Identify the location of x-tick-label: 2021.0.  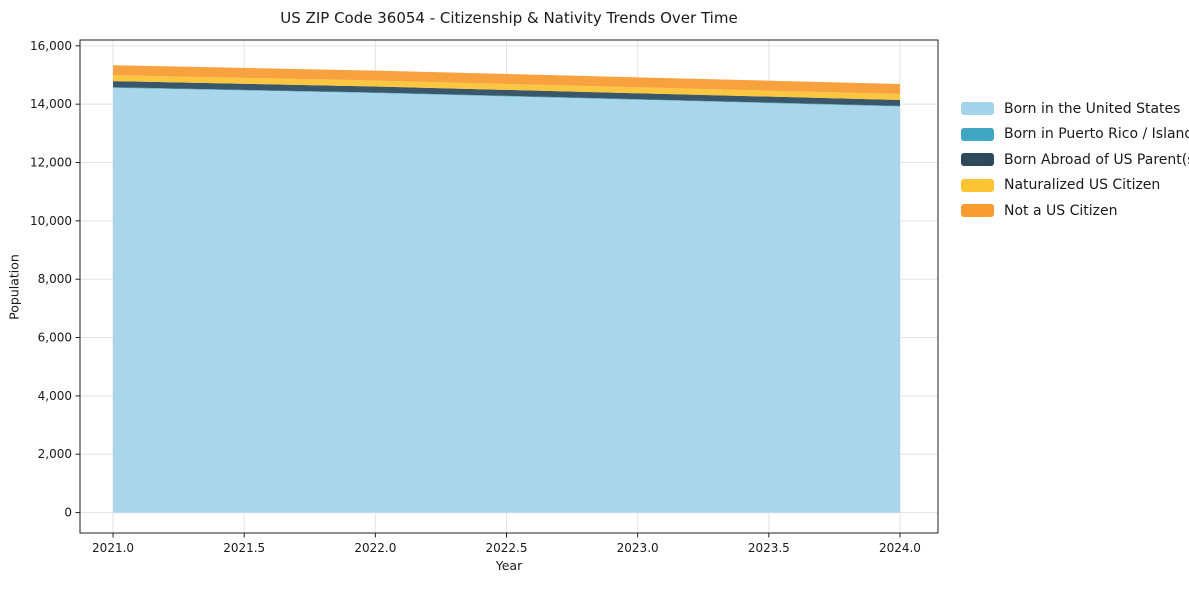
(113, 548).